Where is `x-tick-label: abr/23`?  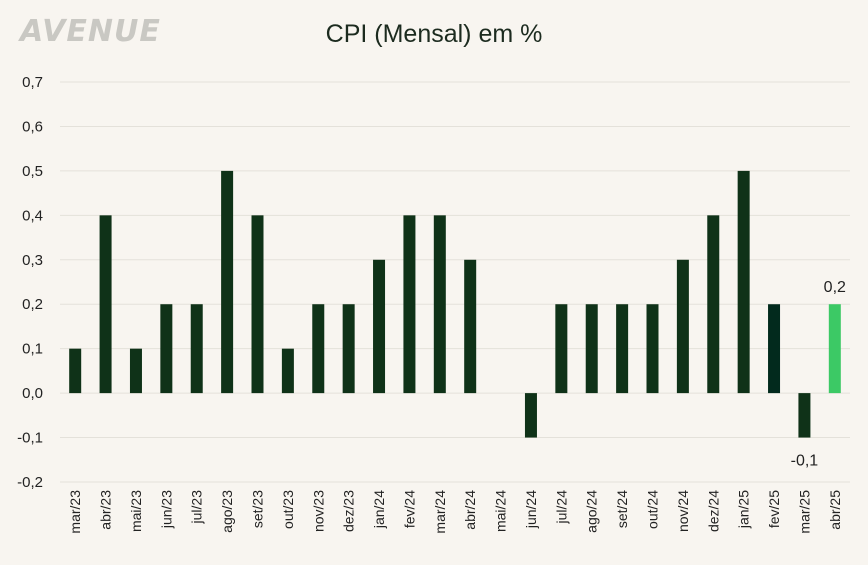 x-tick-label: abr/23 is located at coordinates (106, 510).